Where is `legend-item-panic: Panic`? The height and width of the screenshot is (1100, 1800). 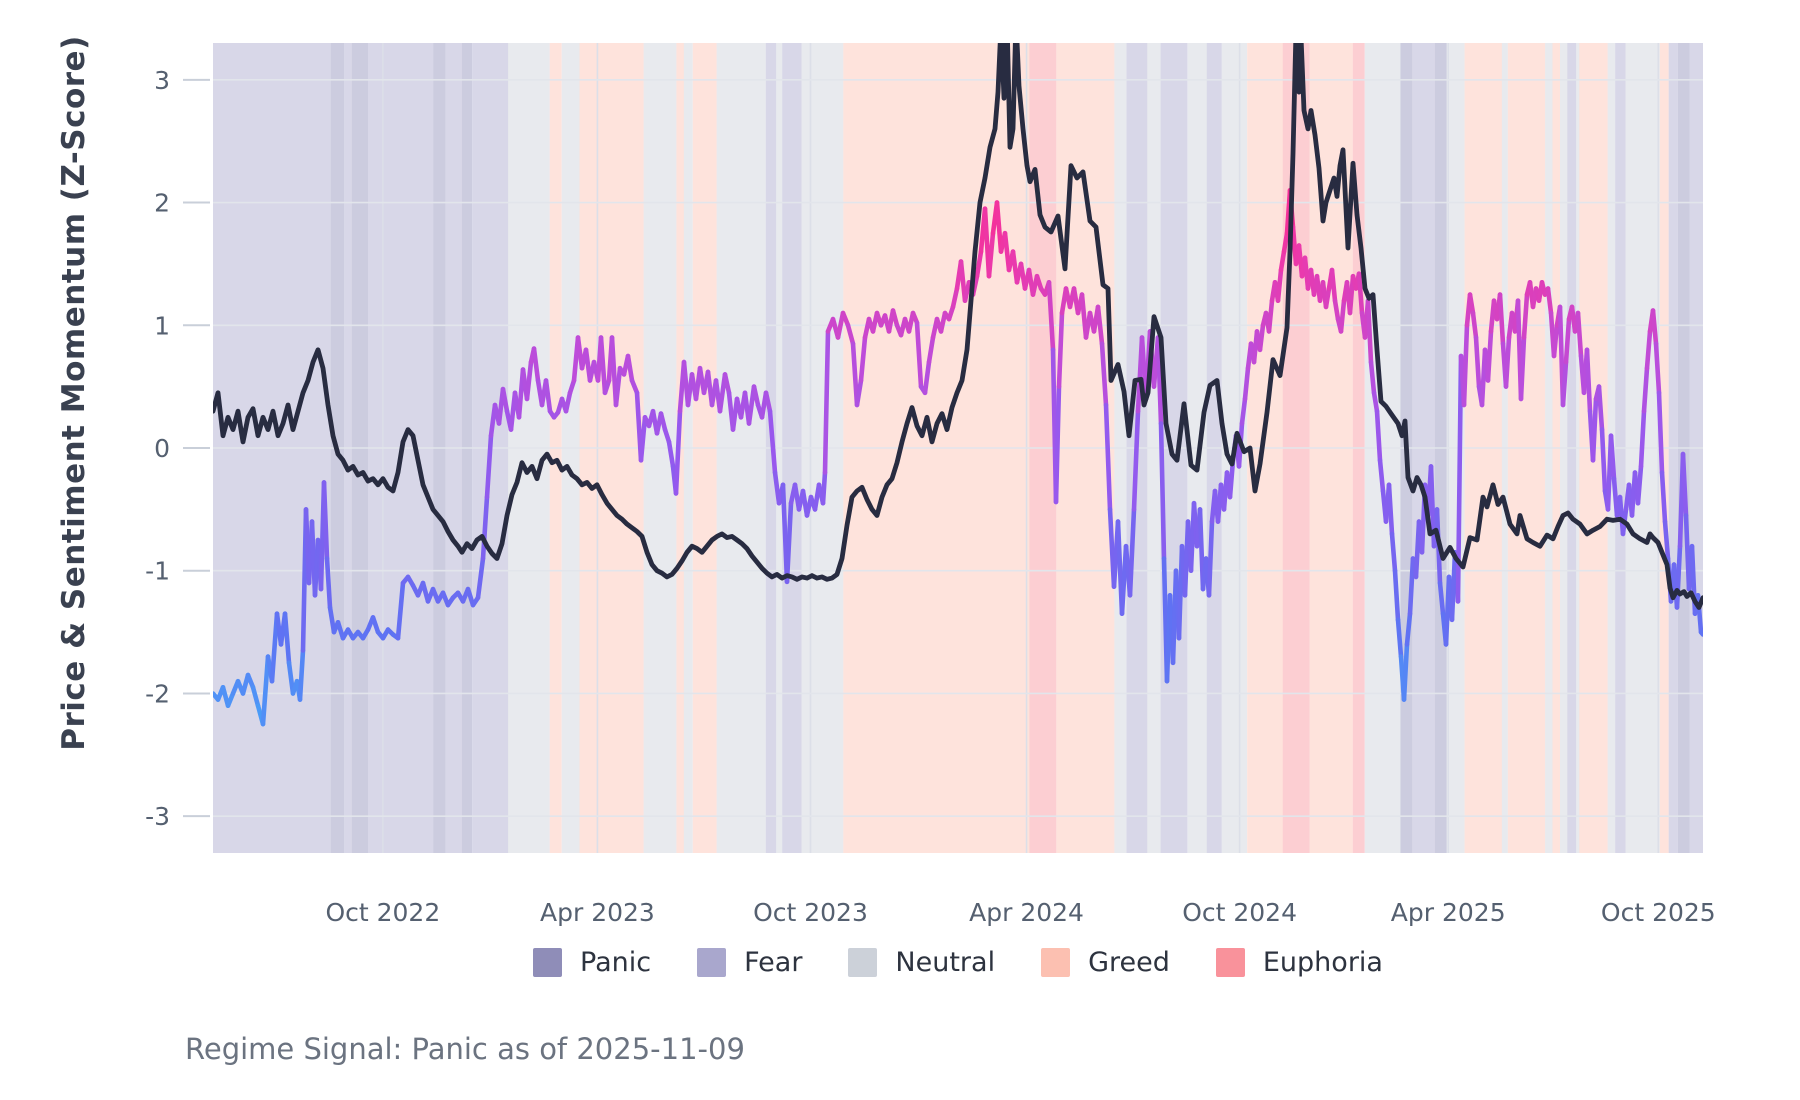 legend-item-panic: Panic is located at coordinates (592, 962).